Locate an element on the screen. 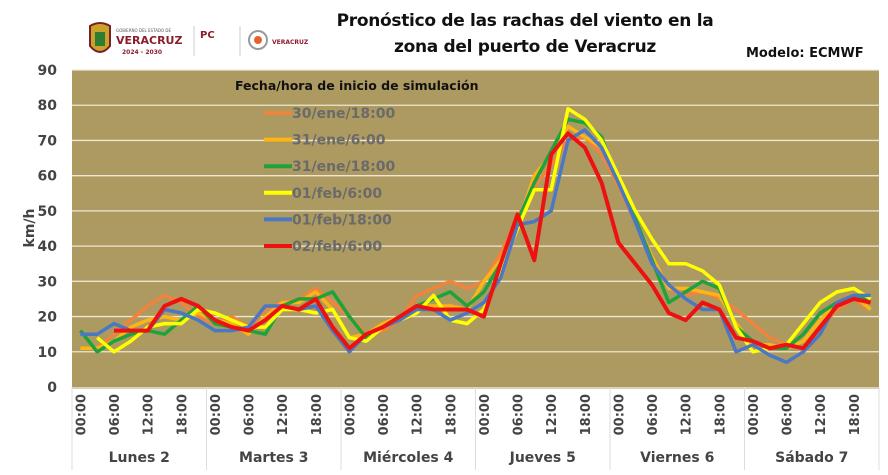 This screenshot has height=475, width=888. legend-label: 31/ene/18:00 is located at coordinates (343, 167).